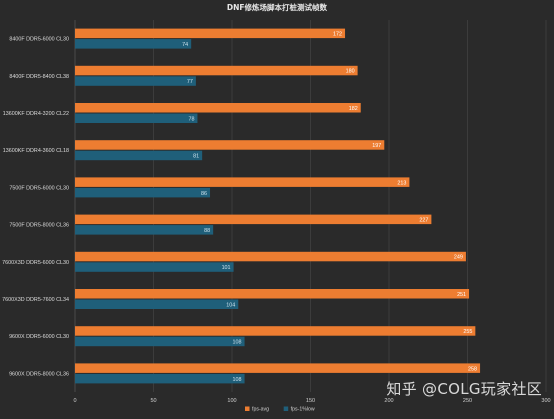  What do you see at coordinates (337, 35) in the screenshot?
I see `data-label: 172` at bounding box center [337, 35].